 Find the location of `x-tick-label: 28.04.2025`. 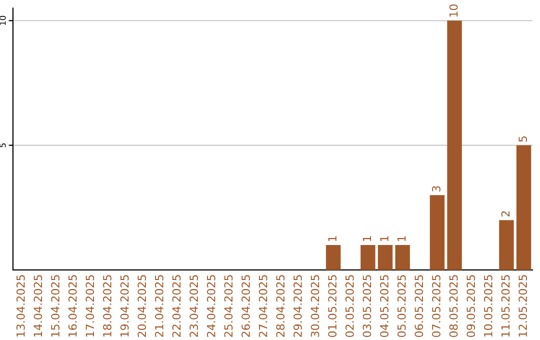

x-tick-label: 28.04.2025 is located at coordinates (280, 306).